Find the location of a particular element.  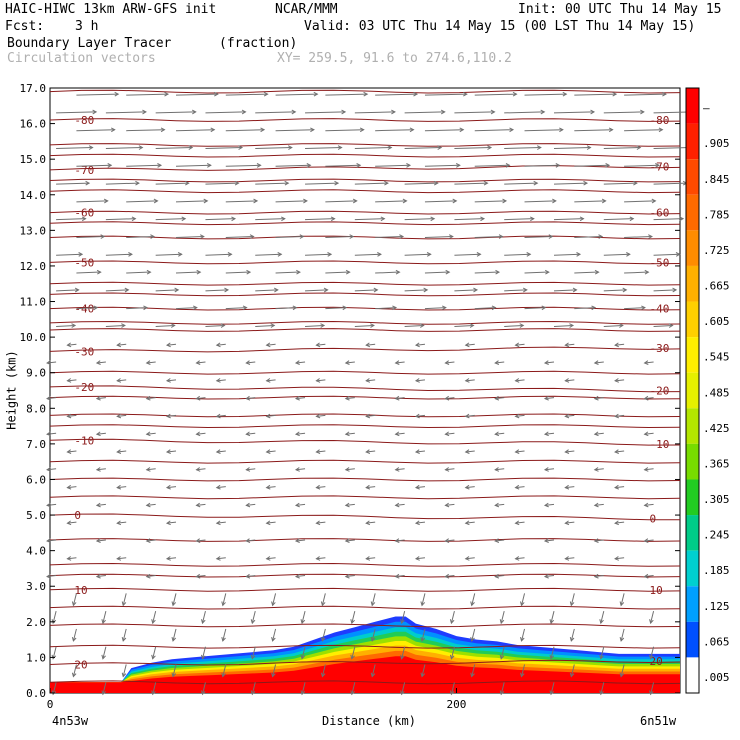

contour-label: -80 is located at coordinates (84, 120).